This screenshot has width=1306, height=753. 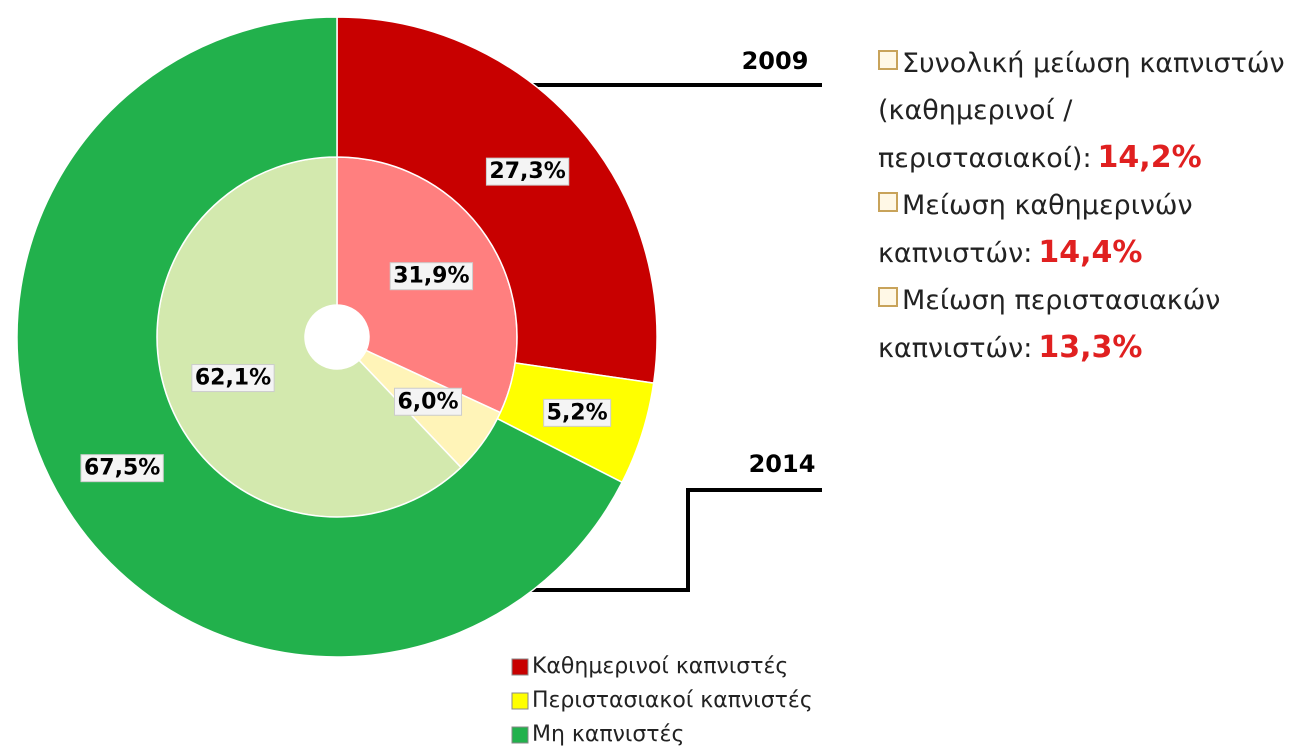 What do you see at coordinates (672, 700) in the screenshot?
I see `legend-label: Περιστασιακοί καπνιστές` at bounding box center [672, 700].